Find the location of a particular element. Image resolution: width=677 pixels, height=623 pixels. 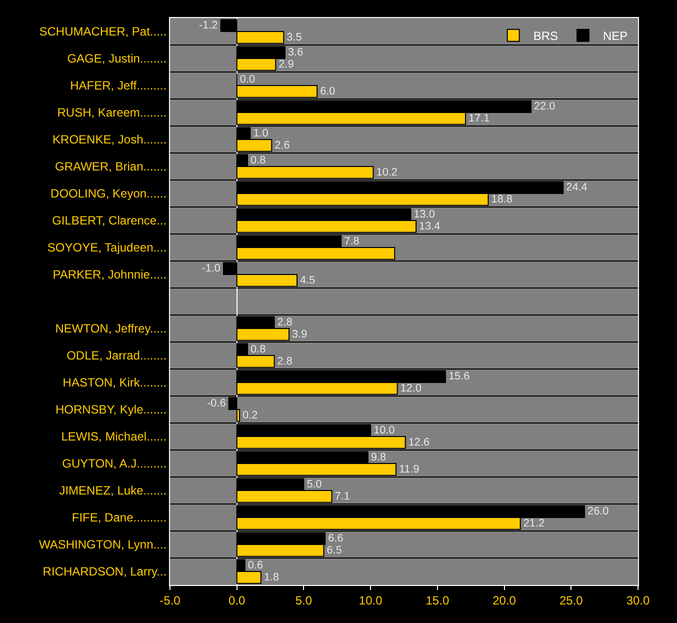

data-label: 24.4 is located at coordinates (577, 188).